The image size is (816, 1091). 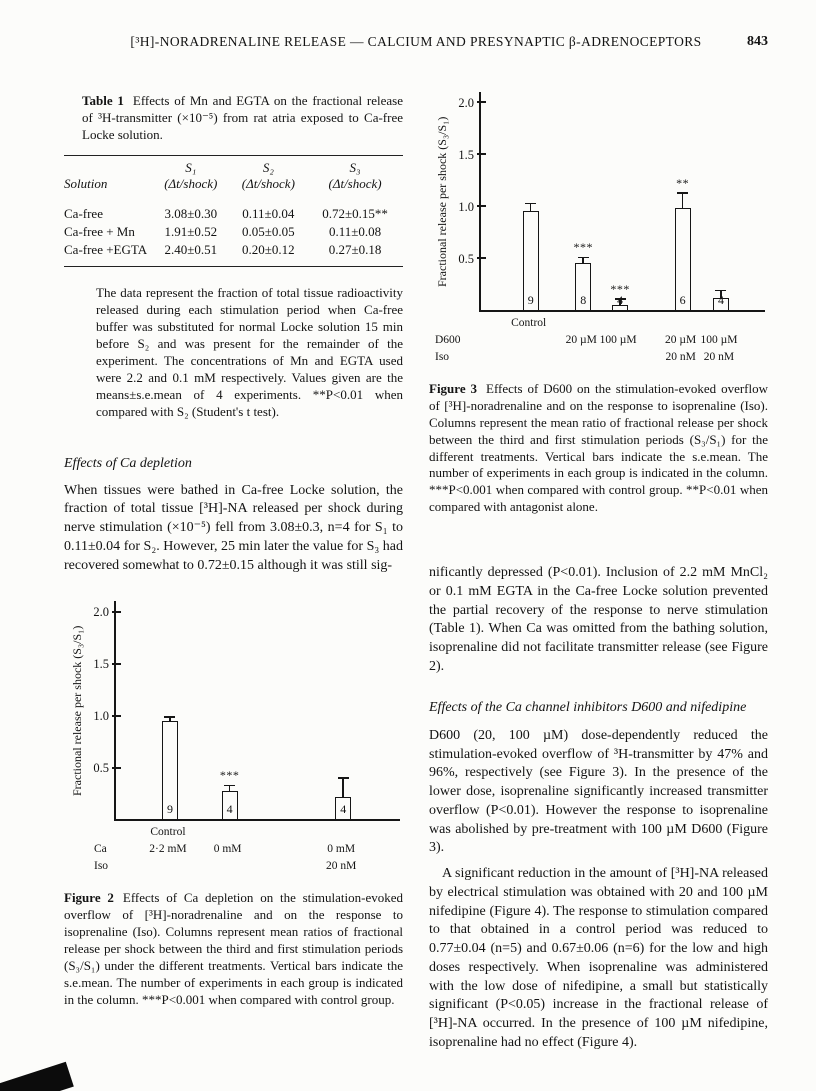 I want to click on col-header-s2-symbol: S₂, so click(x=268, y=168).